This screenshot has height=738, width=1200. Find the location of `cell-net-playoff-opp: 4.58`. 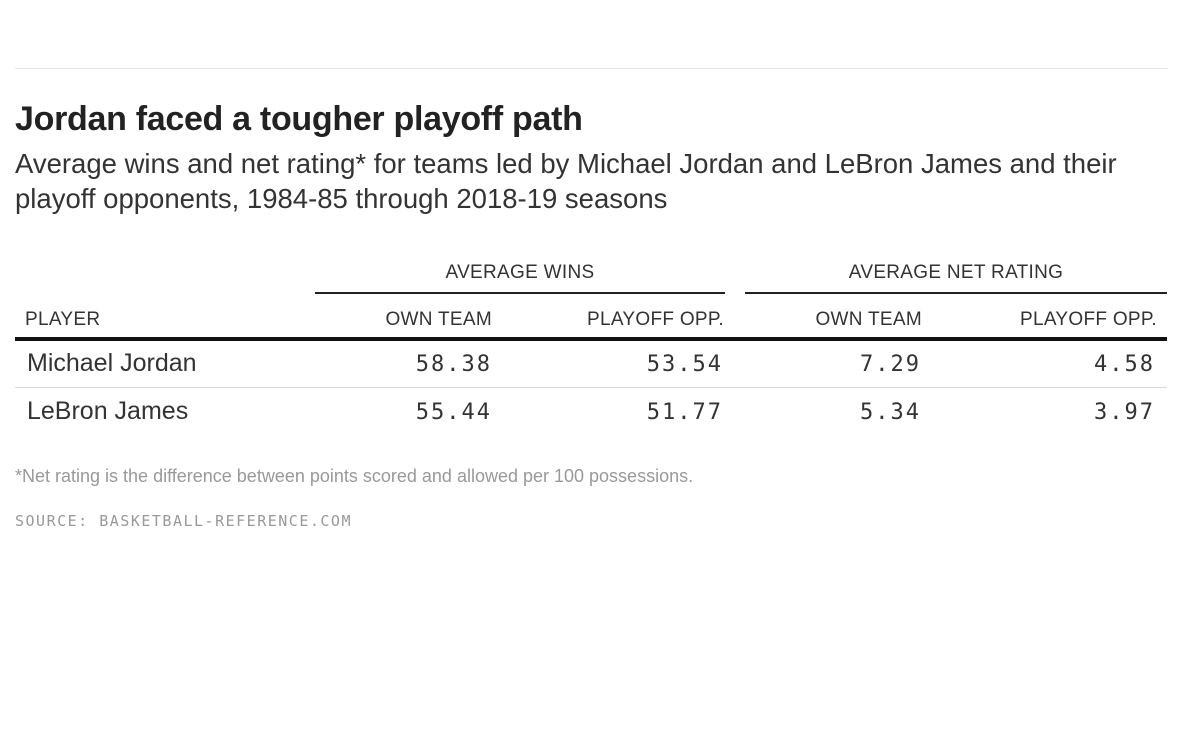

cell-net-playoff-opp: 4.58 is located at coordinates (1124, 364).